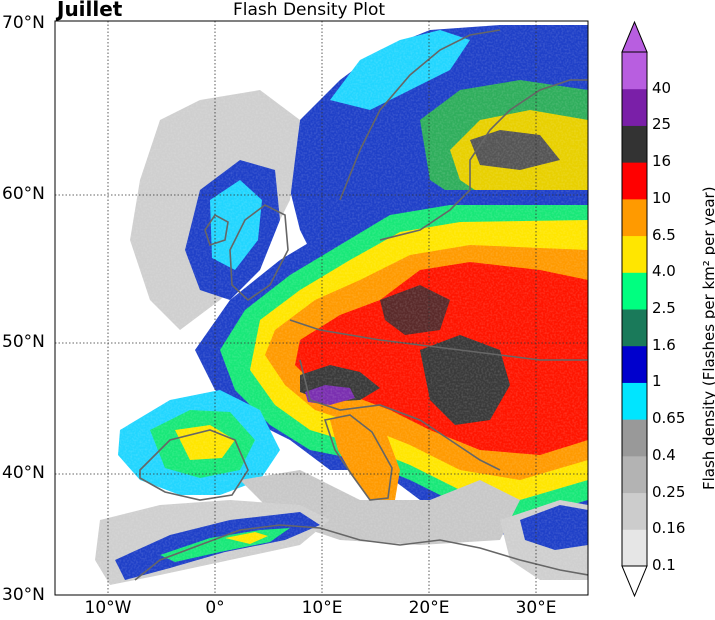 This screenshot has width=715, height=620. Describe the element at coordinates (634, 36) in the screenshot. I see `colorbar-extend-max` at that location.